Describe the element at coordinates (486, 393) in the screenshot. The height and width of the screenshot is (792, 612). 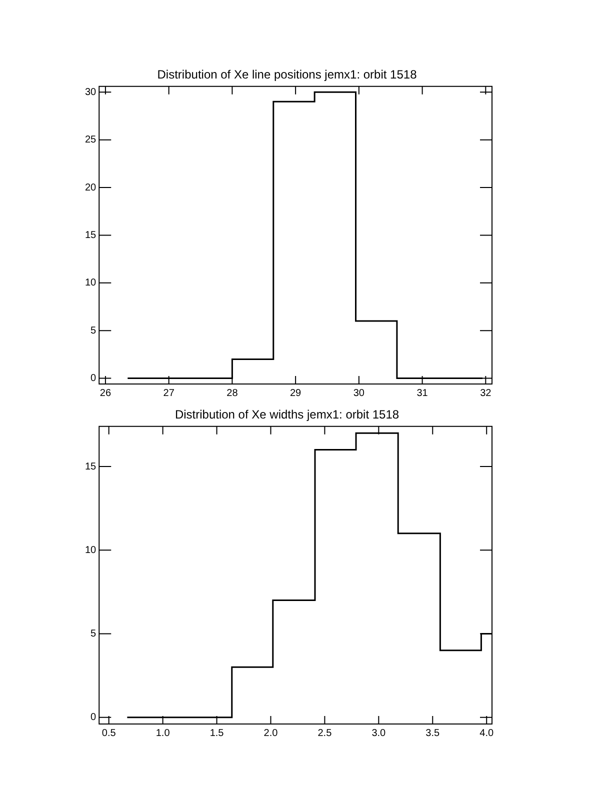
I see `x-tick-label: 32` at that location.